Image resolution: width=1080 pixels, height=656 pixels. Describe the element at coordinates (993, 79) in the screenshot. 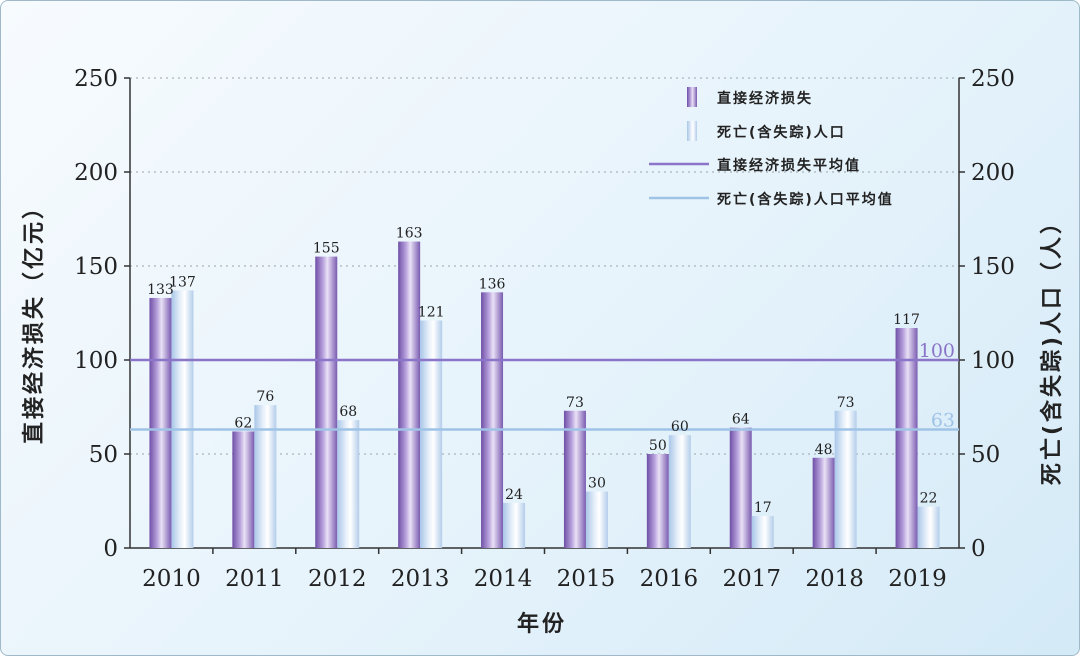

I see `y-tick-label-right: 250` at that location.